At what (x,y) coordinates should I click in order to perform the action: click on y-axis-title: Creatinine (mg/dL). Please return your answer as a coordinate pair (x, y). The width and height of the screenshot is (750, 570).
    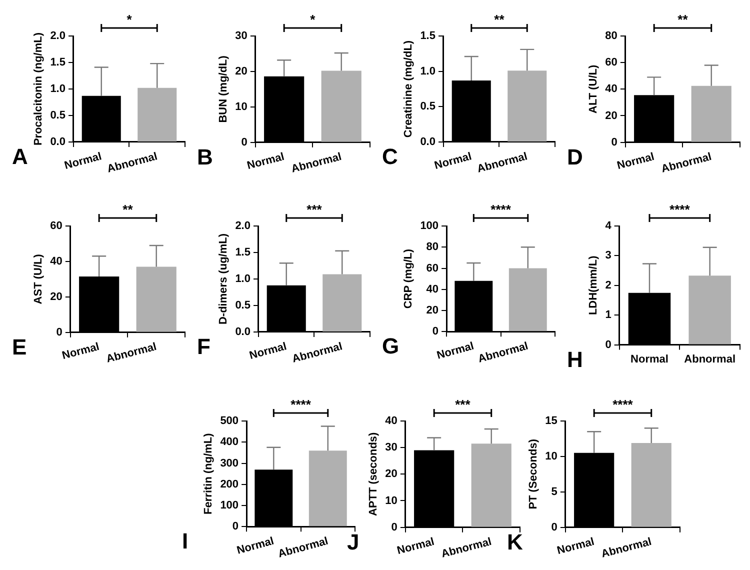
    Looking at the image, I should click on (408, 89).